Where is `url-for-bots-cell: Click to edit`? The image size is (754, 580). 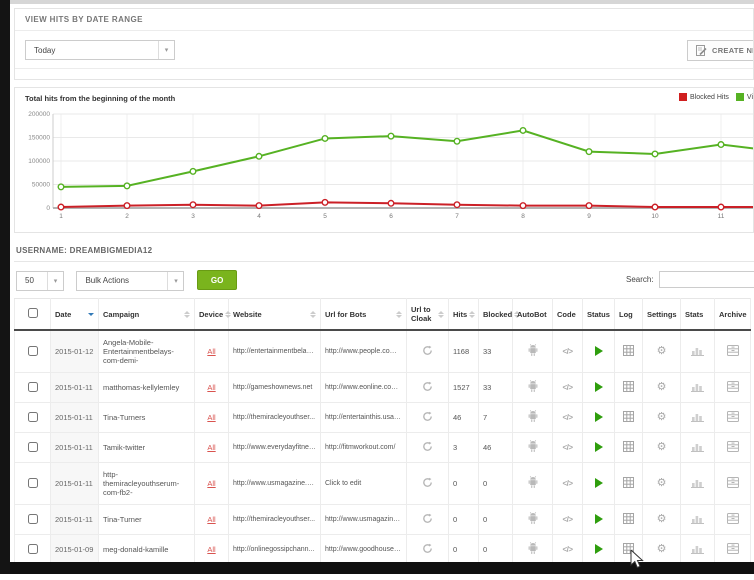
url-for-bots-cell: Click to edit is located at coordinates (363, 483).